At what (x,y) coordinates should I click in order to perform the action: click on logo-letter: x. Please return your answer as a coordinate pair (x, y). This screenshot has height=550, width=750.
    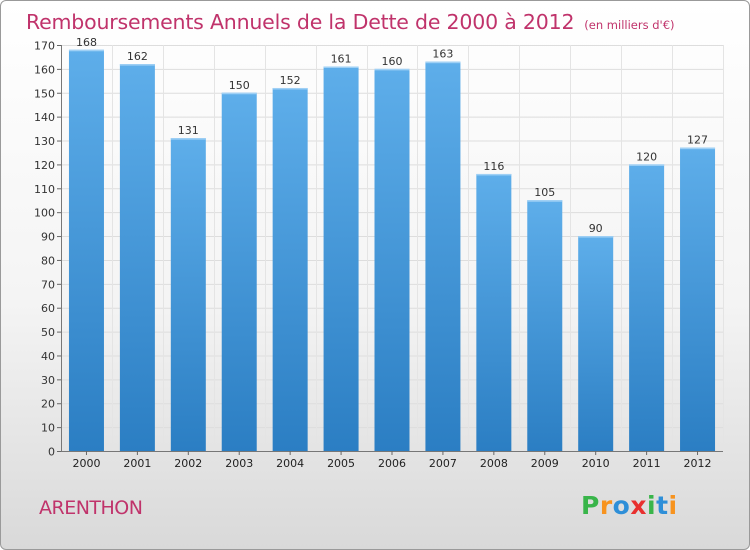
    Looking at the image, I should click on (638, 505).